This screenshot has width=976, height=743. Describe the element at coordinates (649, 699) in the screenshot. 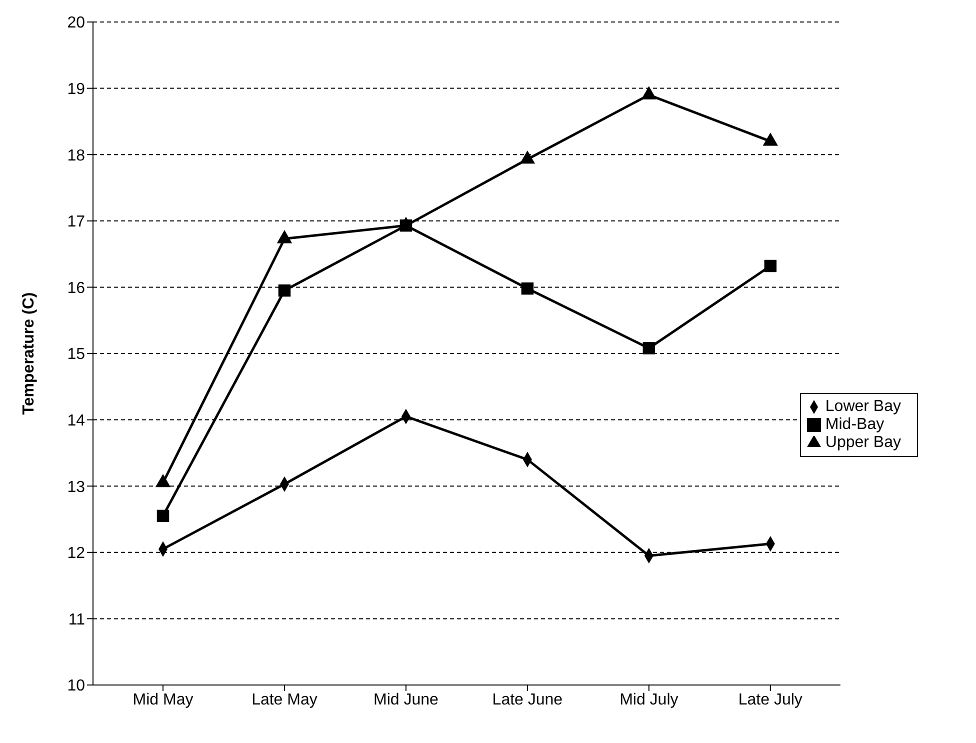

I see `x-tick-label: Mid July` at that location.